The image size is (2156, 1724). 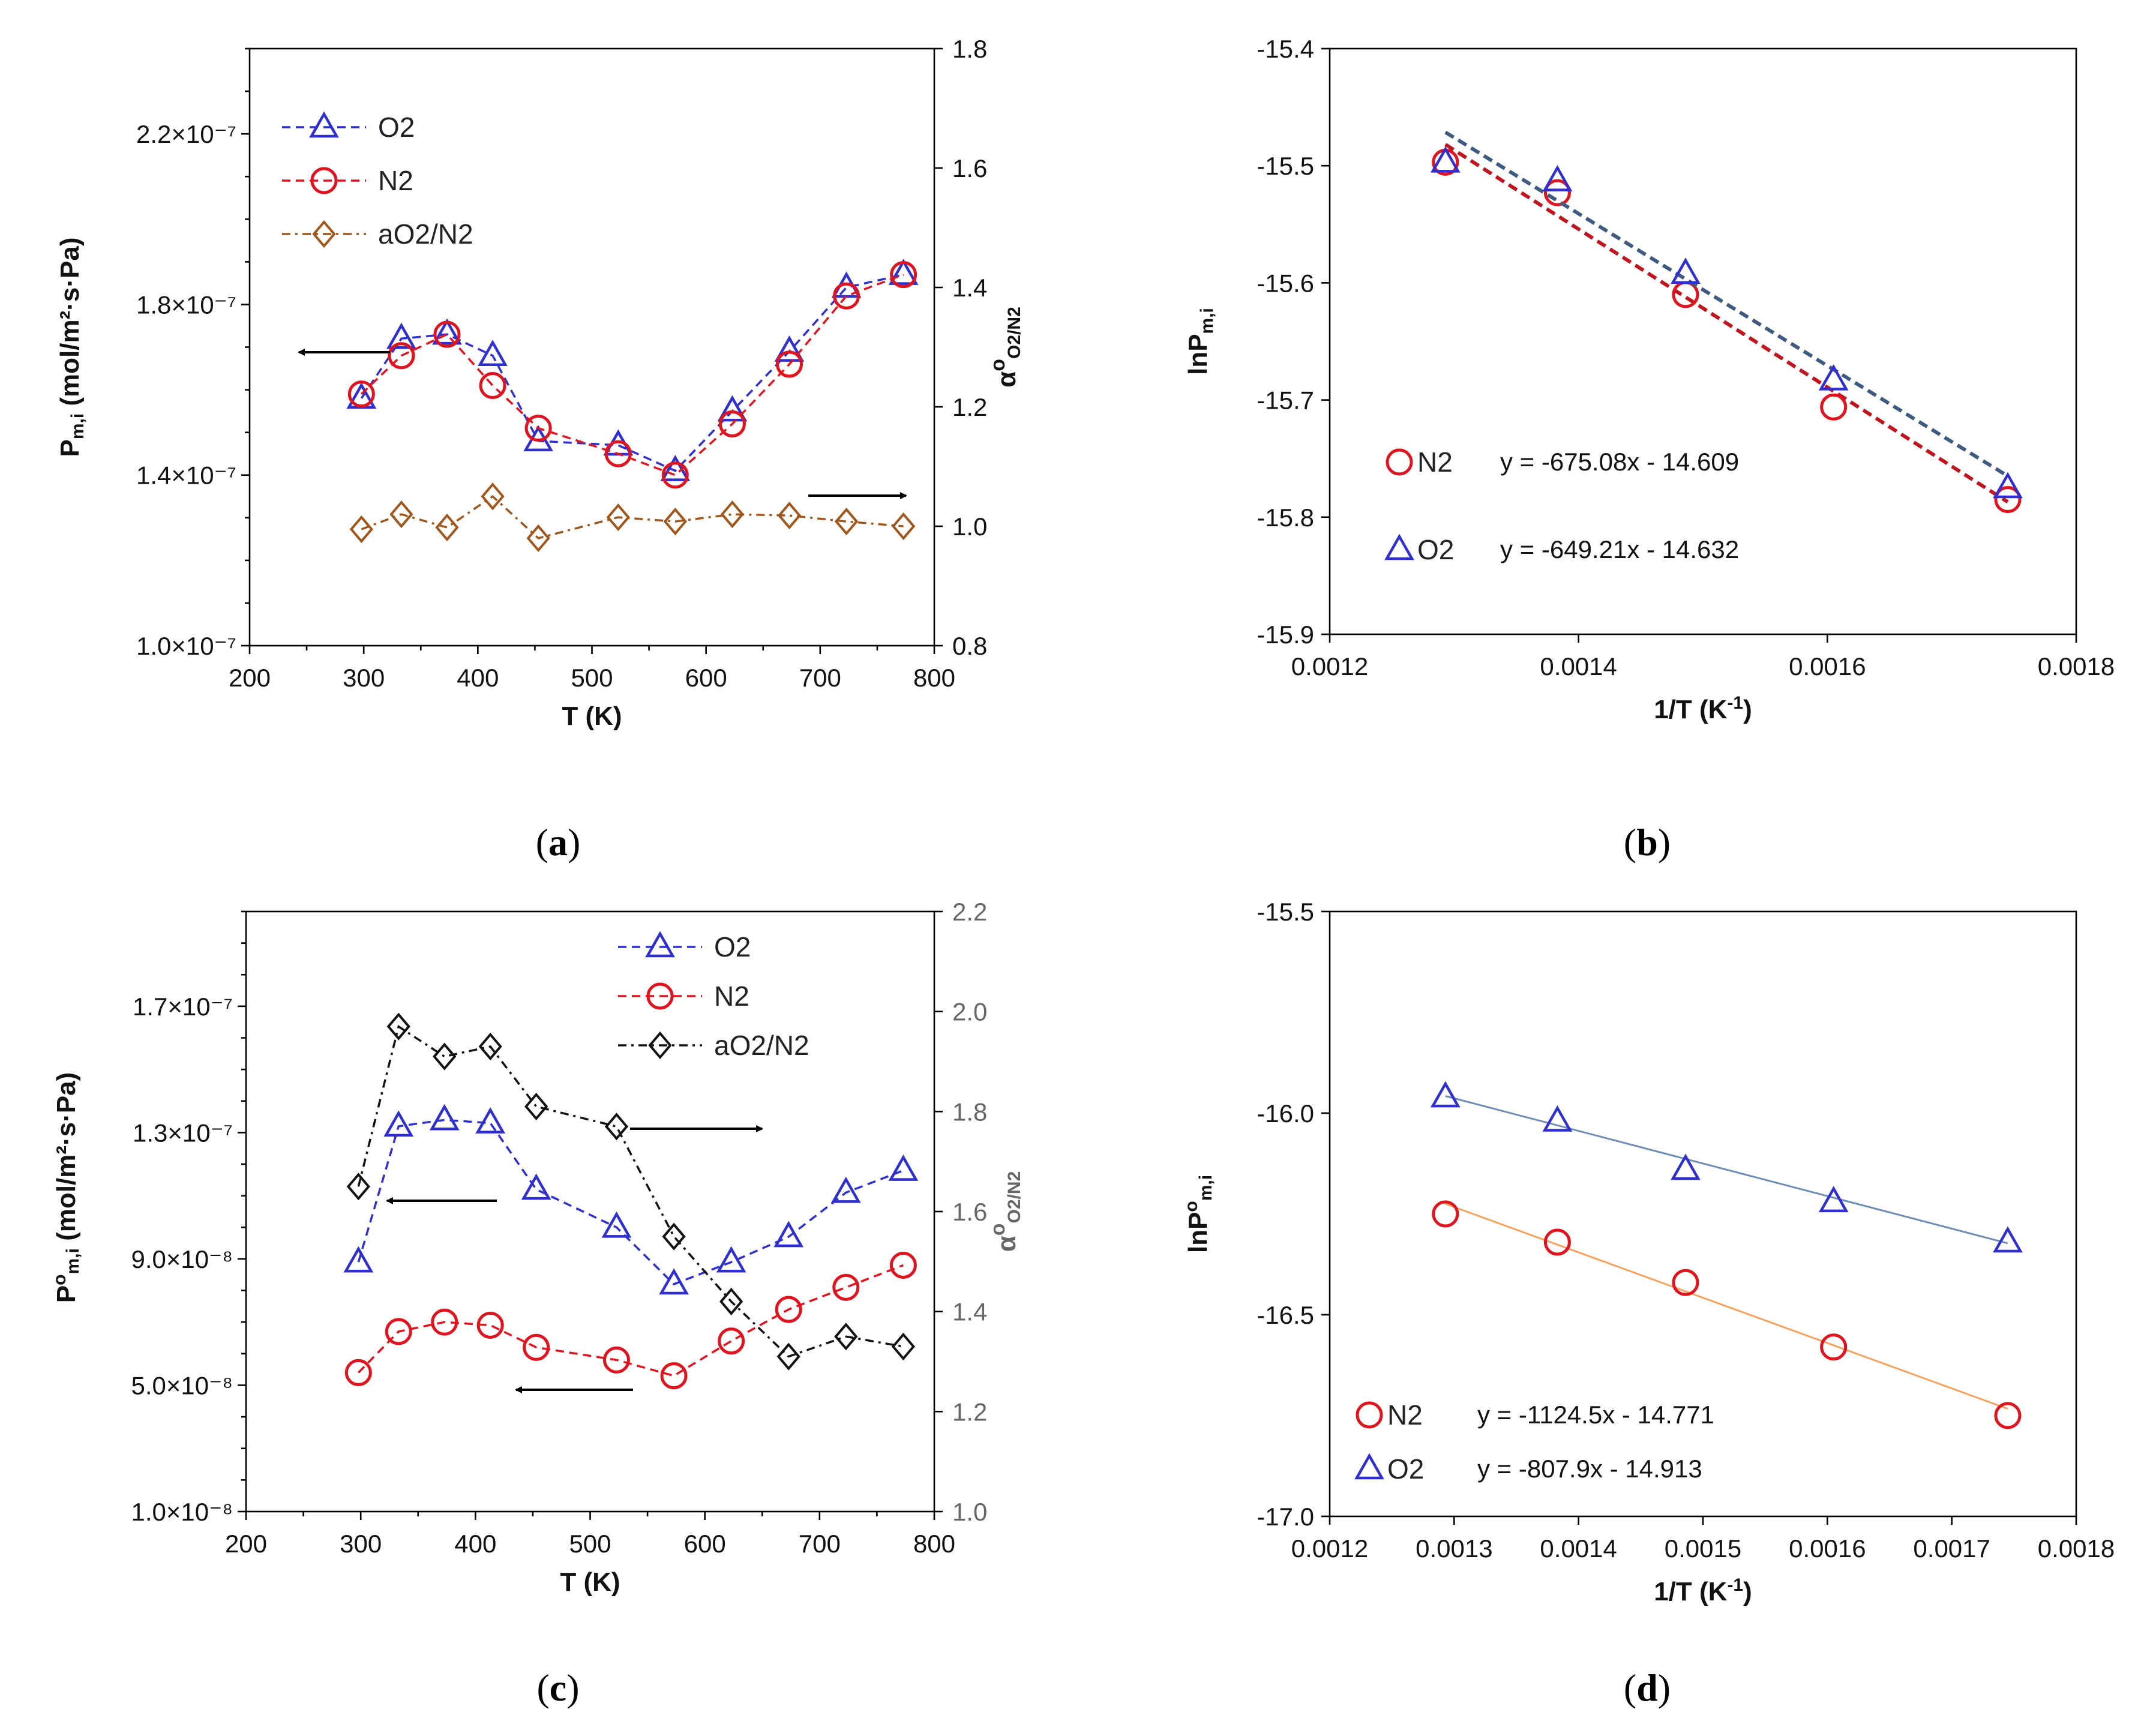 What do you see at coordinates (969, 1112) in the screenshot?
I see `y-right-tick-label: 1.8` at bounding box center [969, 1112].